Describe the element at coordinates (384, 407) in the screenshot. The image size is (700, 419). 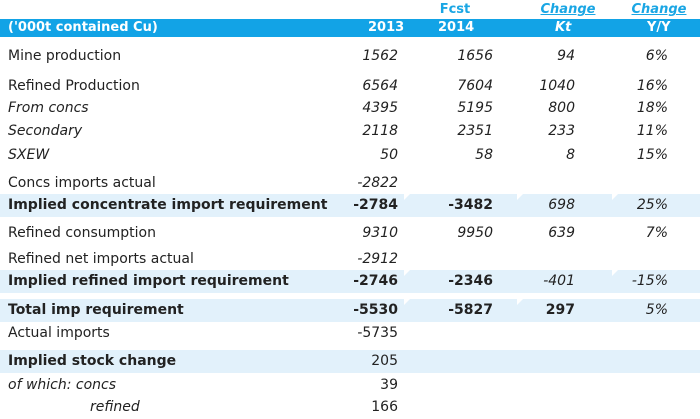
I see `value-2013: 166` at that location.